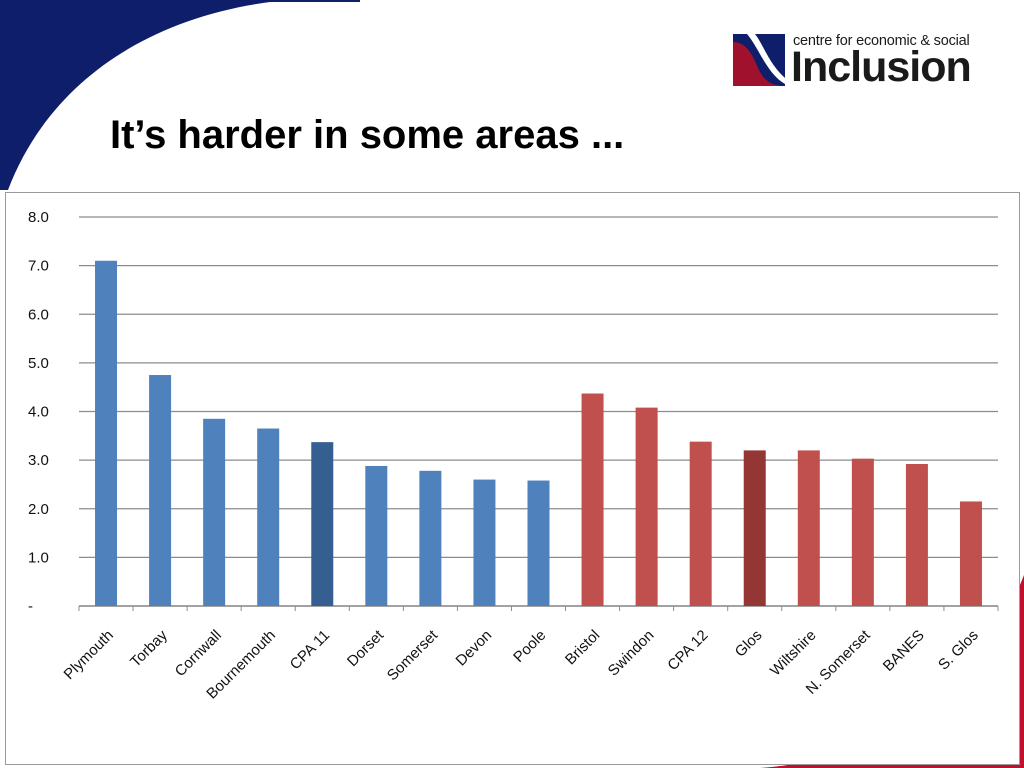 The height and width of the screenshot is (768, 1024). What do you see at coordinates (749, 644) in the screenshot?
I see `x-tick-label: Glos` at bounding box center [749, 644].